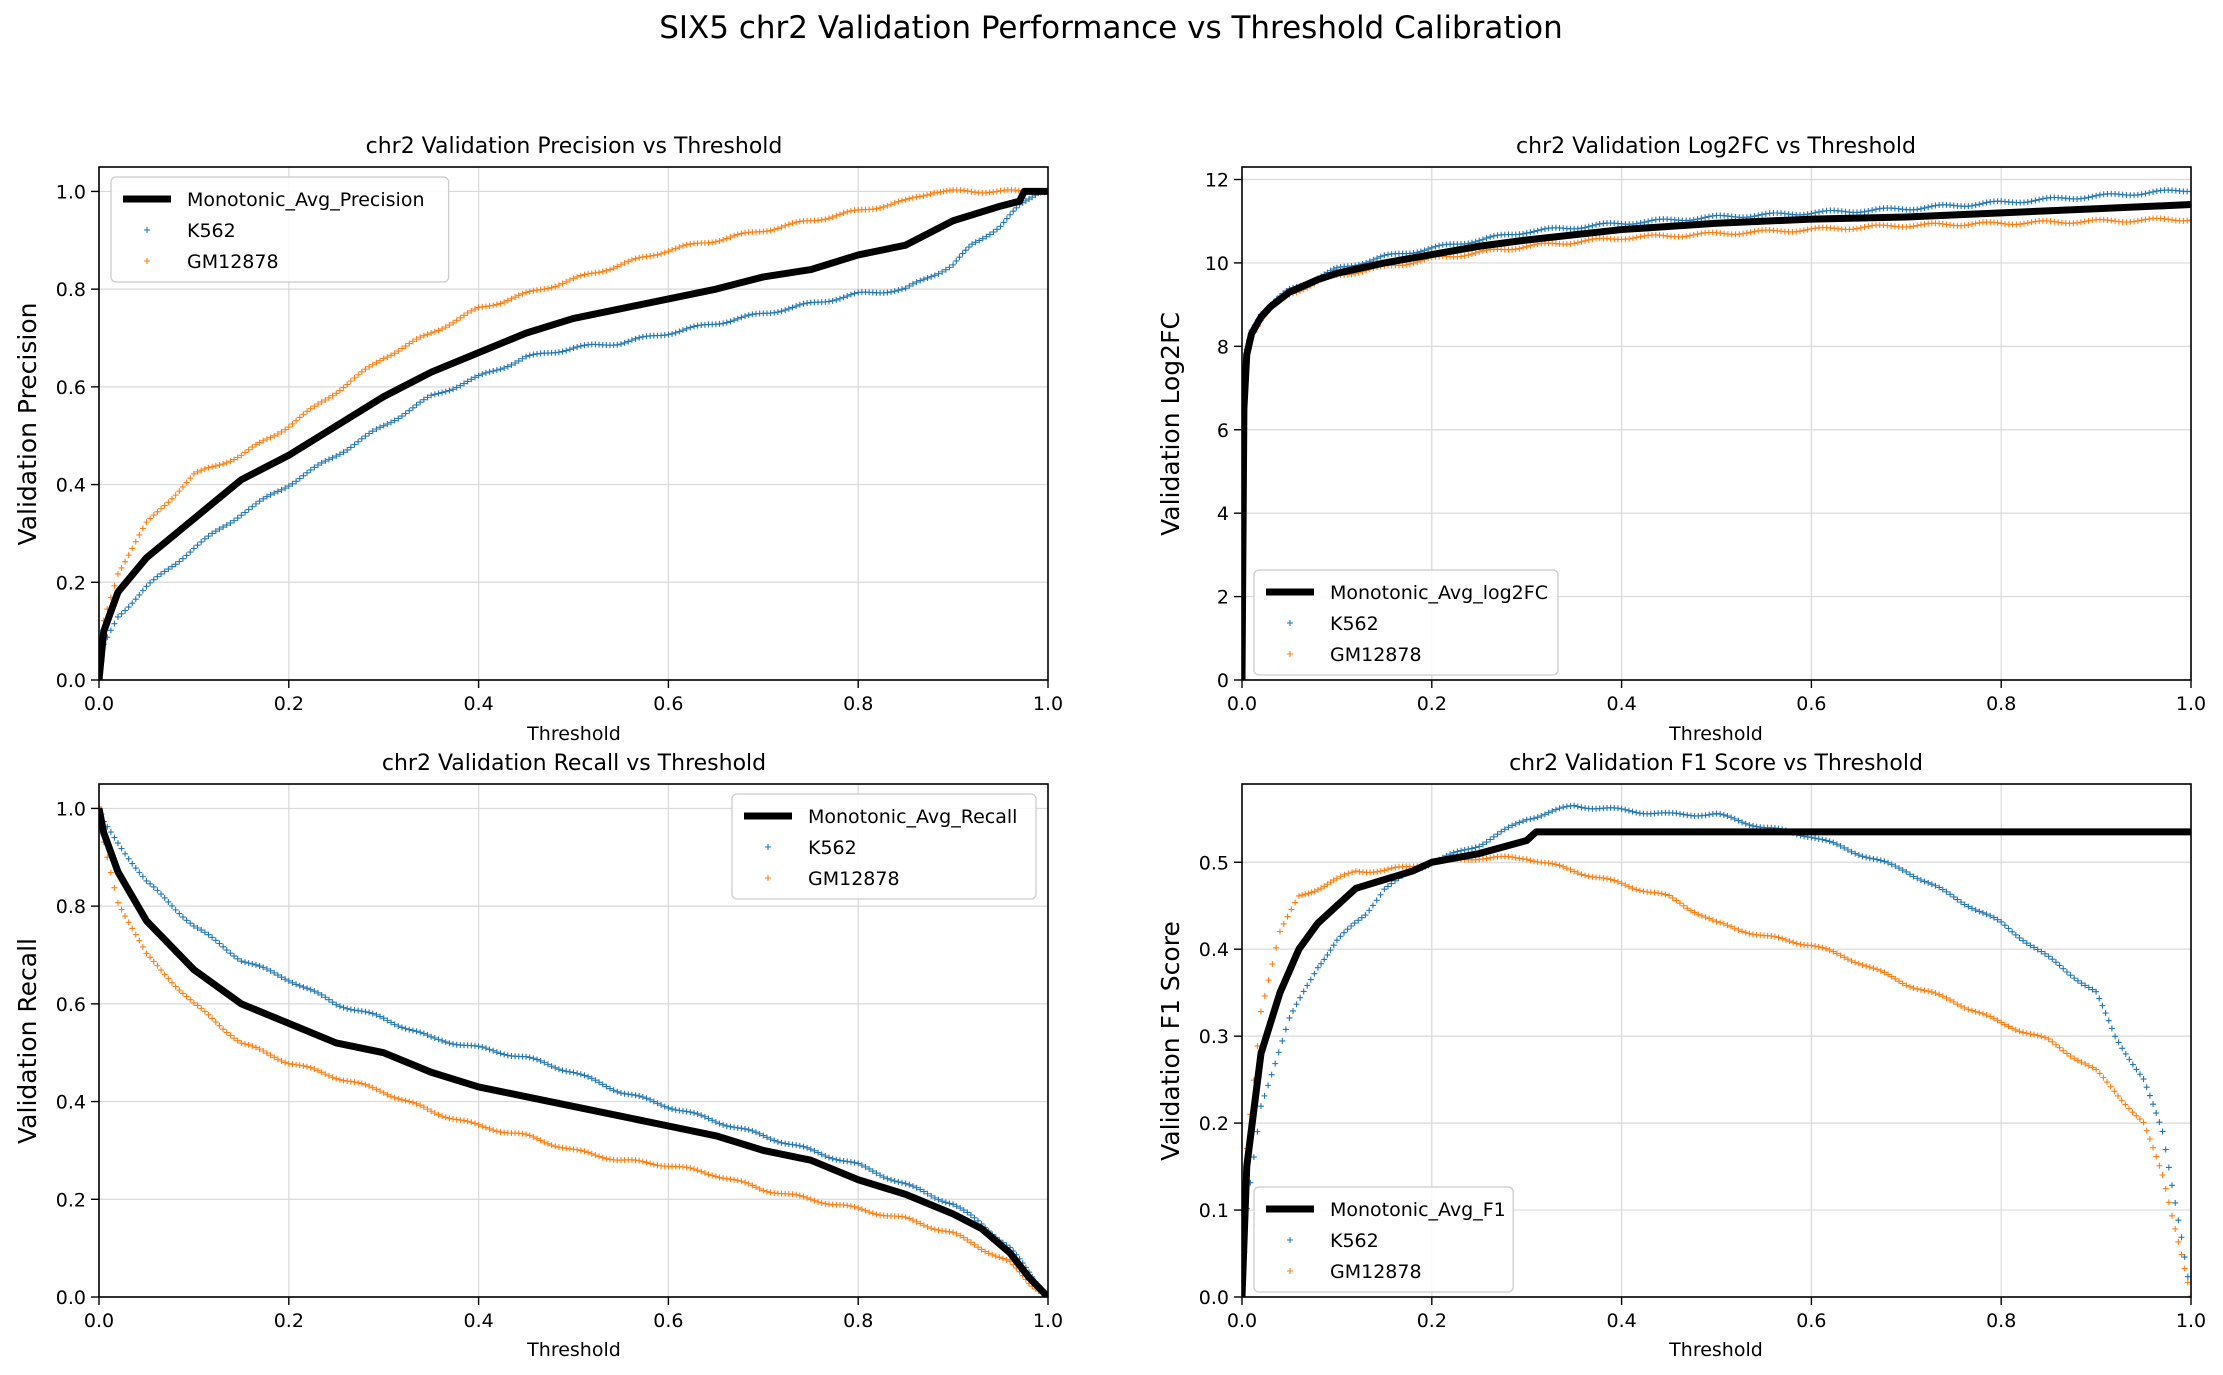  Describe the element at coordinates (27, 424) in the screenshot. I see `subplot-precision-ylabel: Validation Precision` at that location.